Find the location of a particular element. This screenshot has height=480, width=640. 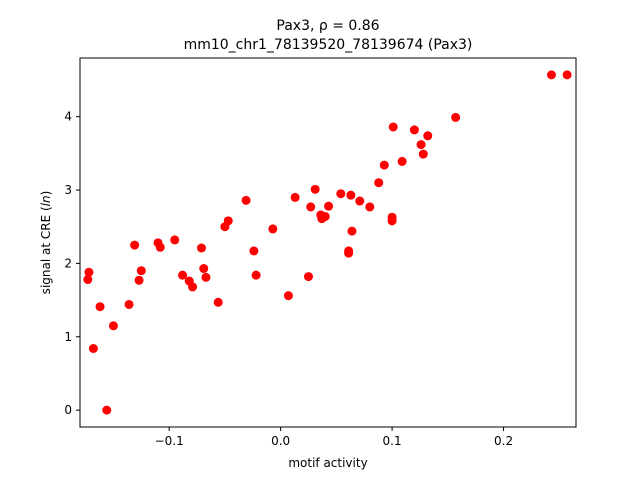

x-axis-label: motif activity is located at coordinates (327, 463).